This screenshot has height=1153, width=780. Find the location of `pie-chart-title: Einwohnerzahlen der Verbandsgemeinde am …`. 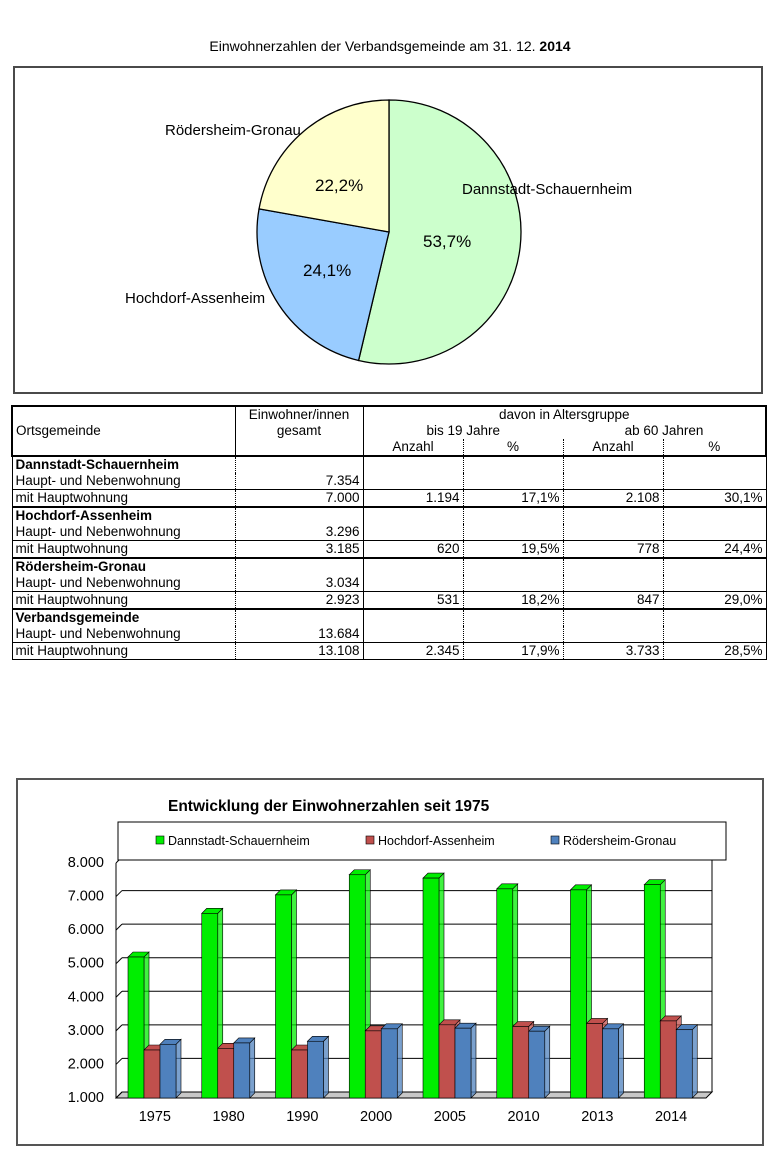

pie-chart-title: Einwohnerzahlen der Verbandsgemeinde am … is located at coordinates (390, 46).